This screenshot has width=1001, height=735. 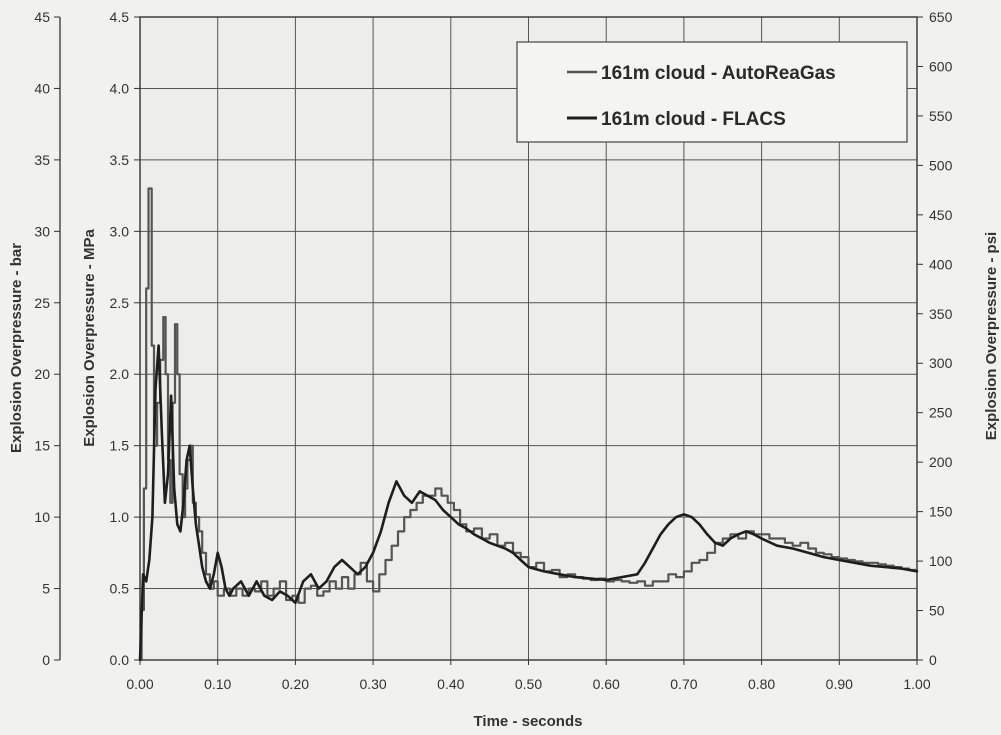 I want to click on y-tick-label-psi: 650, so click(x=941, y=17).